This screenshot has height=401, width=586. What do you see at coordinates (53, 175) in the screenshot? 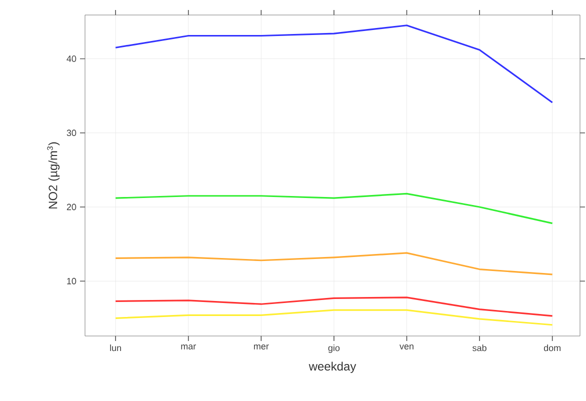
I see `y-axis-title: NO2 (µg/m$^{3}$)` at bounding box center [53, 175].